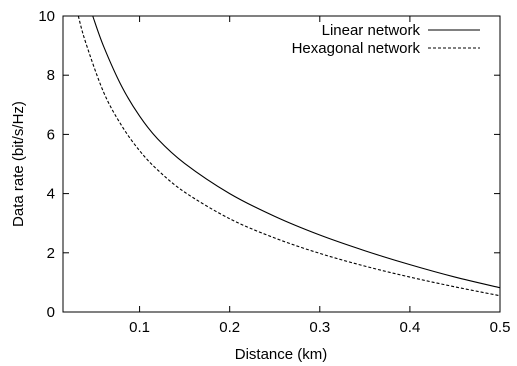  Describe the element at coordinates (51, 134) in the screenshot. I see `y-tick-label: 6` at that location.